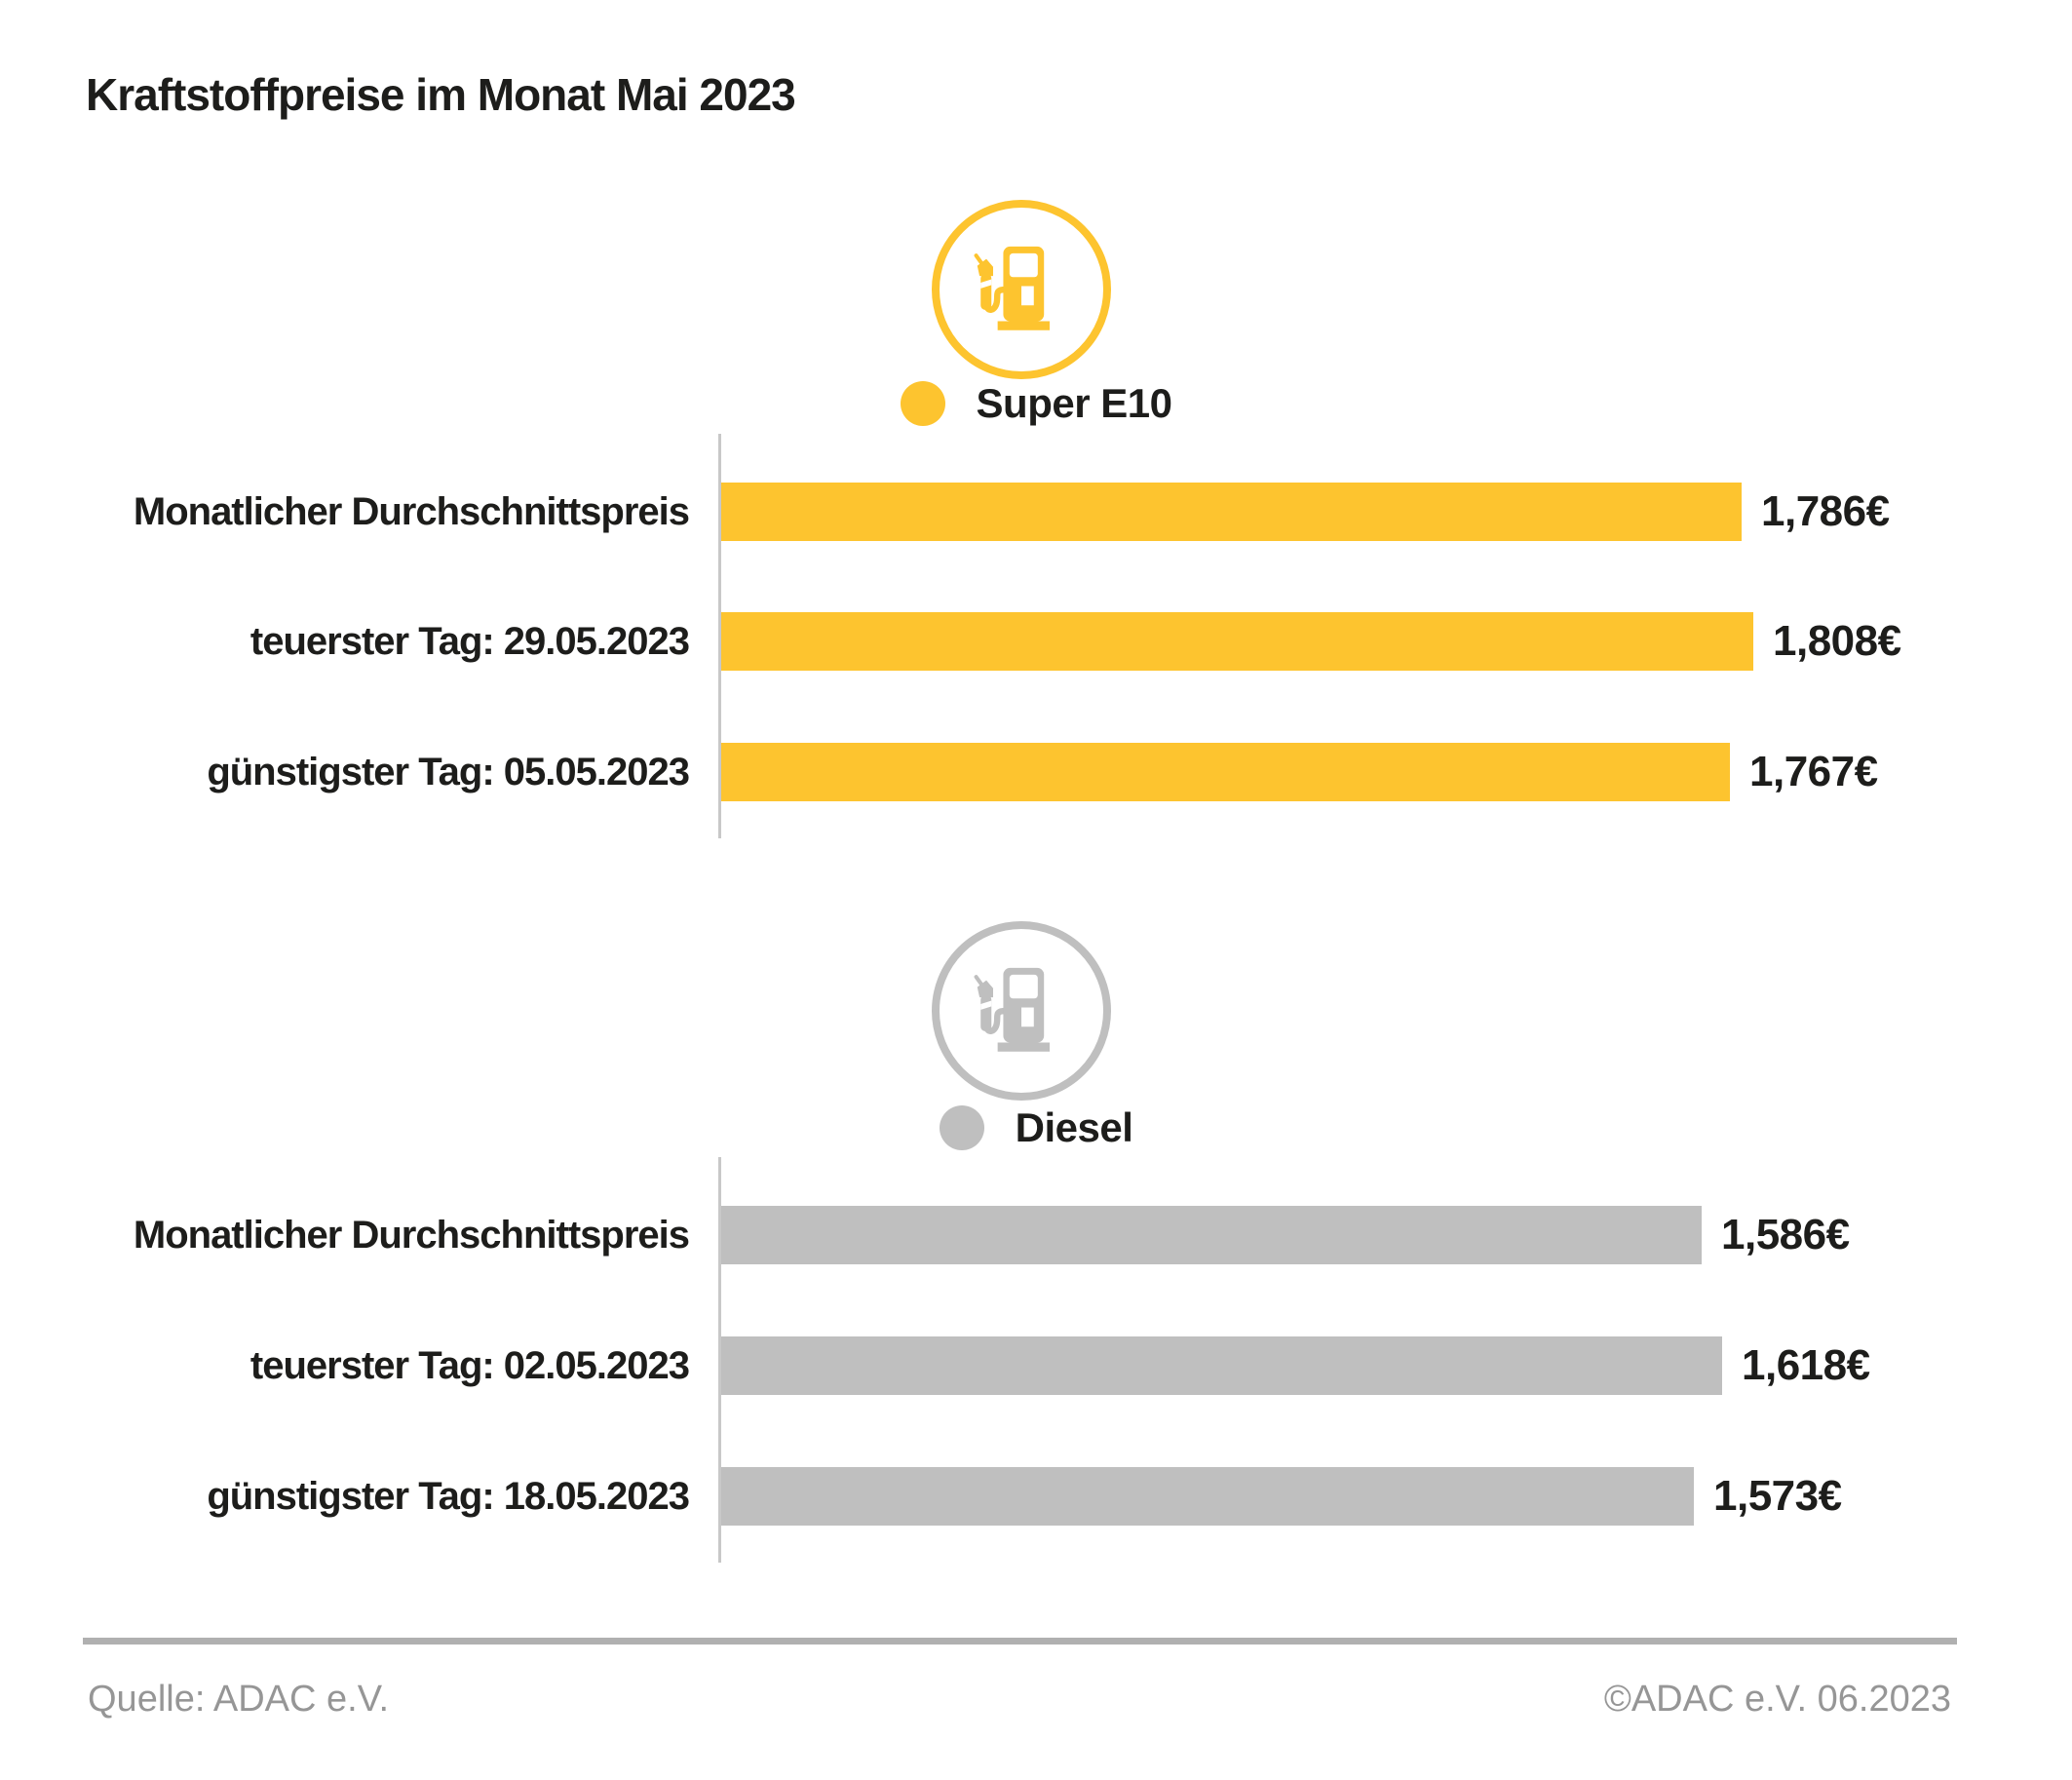 The image size is (2072, 1780). Describe the element at coordinates (469, 641) in the screenshot. I see `bar-label: teuerster Tag: 29.05.2023` at that location.